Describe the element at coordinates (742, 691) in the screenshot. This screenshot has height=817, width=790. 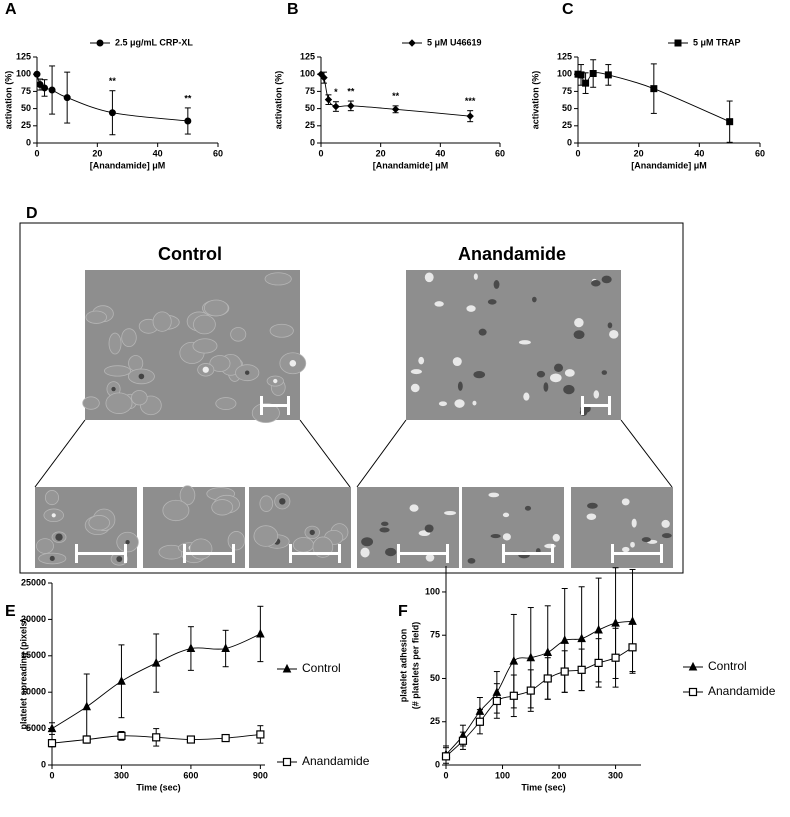
I see `legend-label: Anandamide` at that location.